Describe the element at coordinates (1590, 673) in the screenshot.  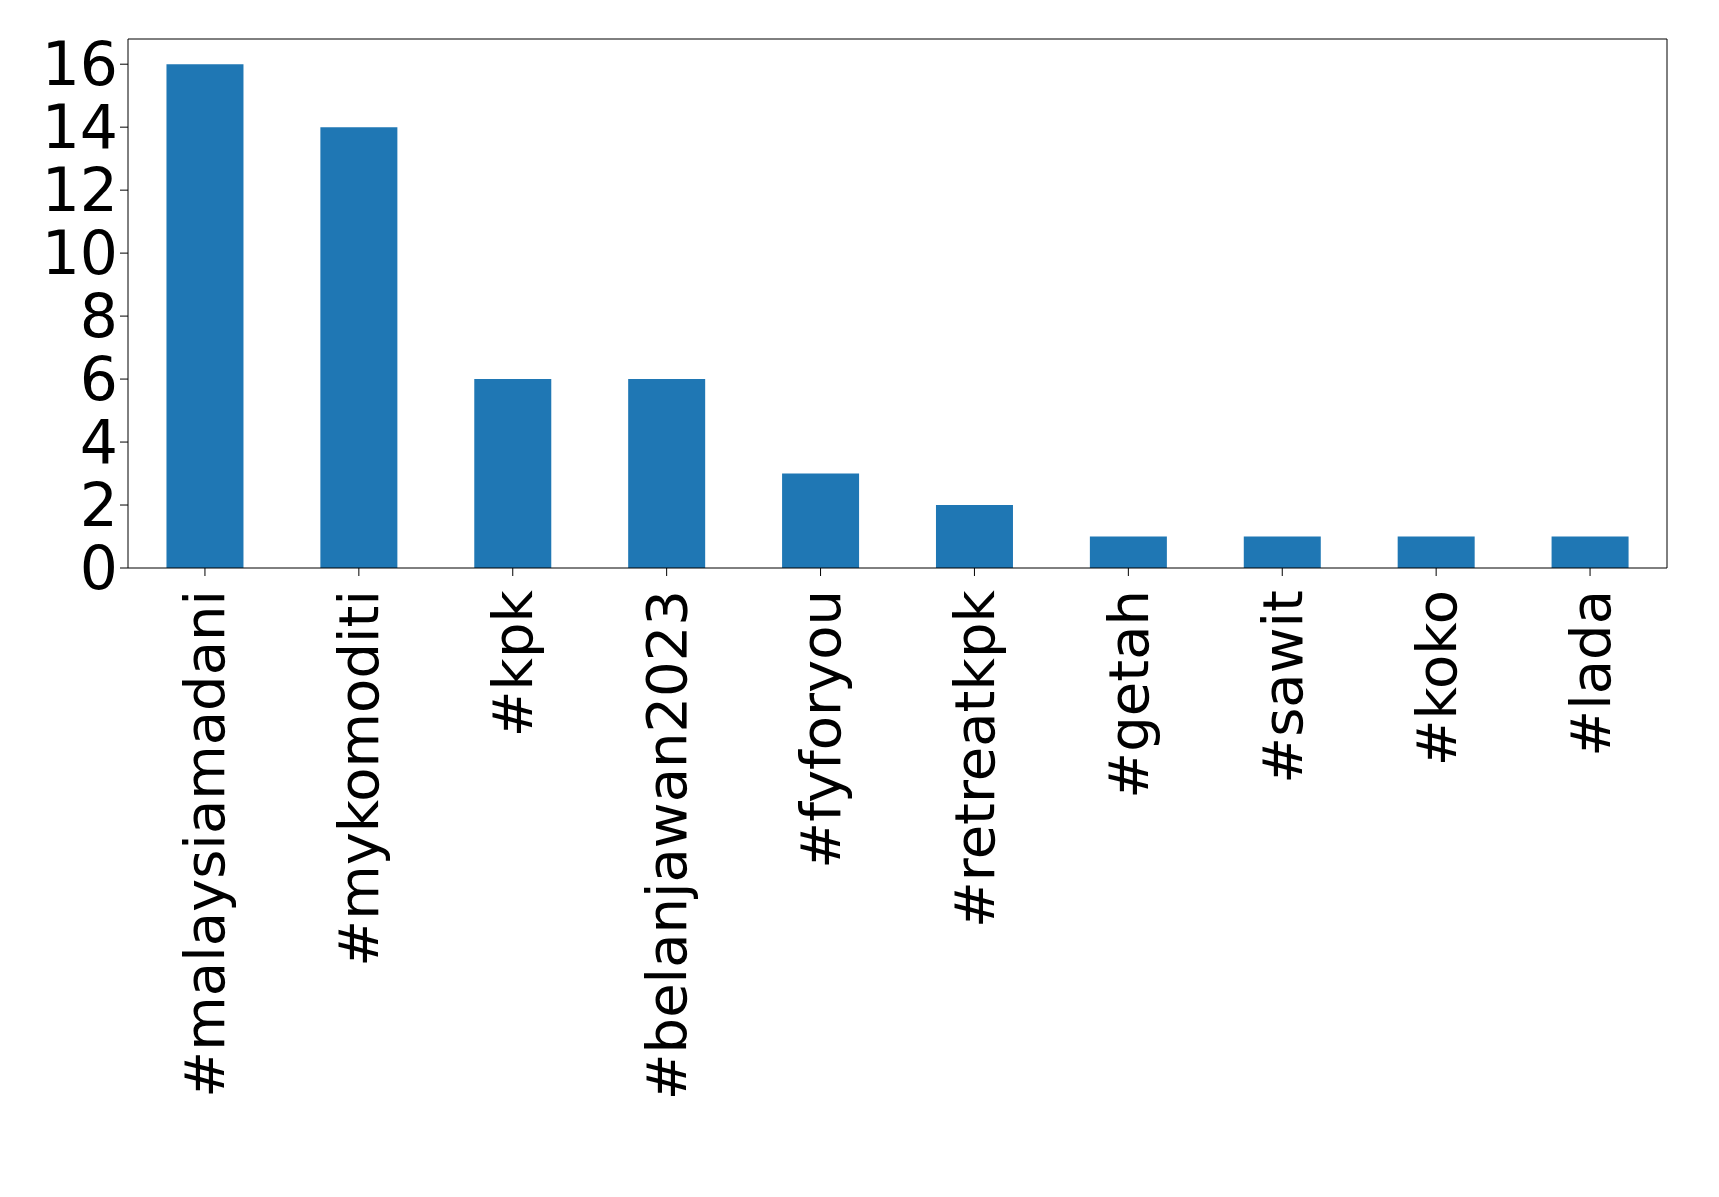
I see `x-tick-label: #lada` at that location.